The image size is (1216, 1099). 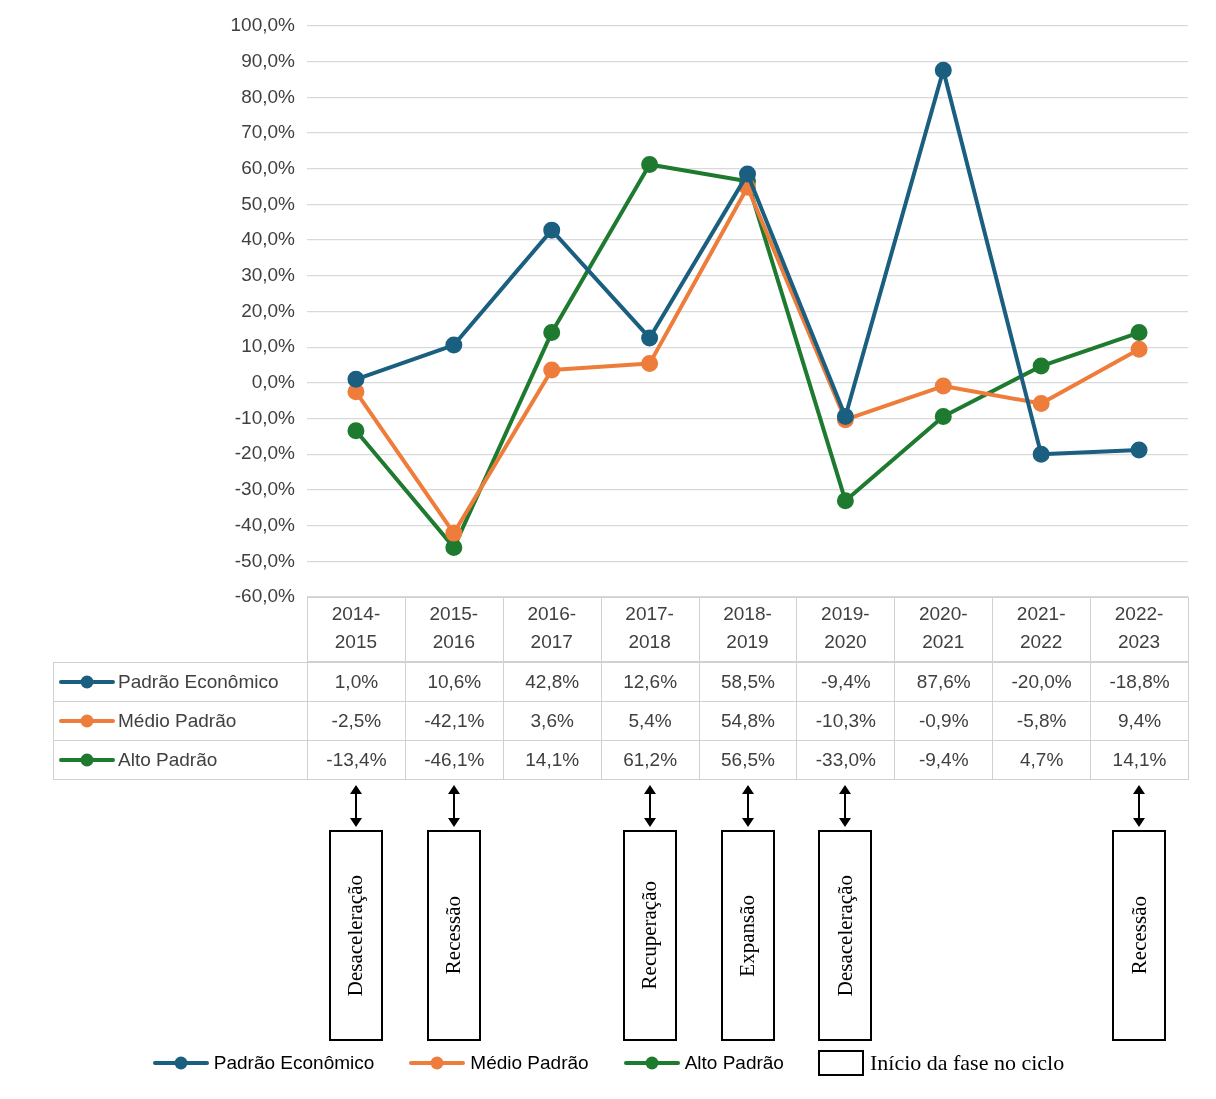 What do you see at coordinates (650, 935) in the screenshot?
I see `text: Recuperação` at bounding box center [650, 935].